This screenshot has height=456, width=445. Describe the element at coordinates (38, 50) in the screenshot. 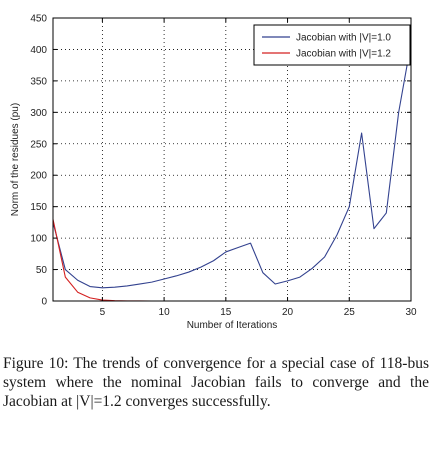

I see `y-tick-label: 400` at that location.